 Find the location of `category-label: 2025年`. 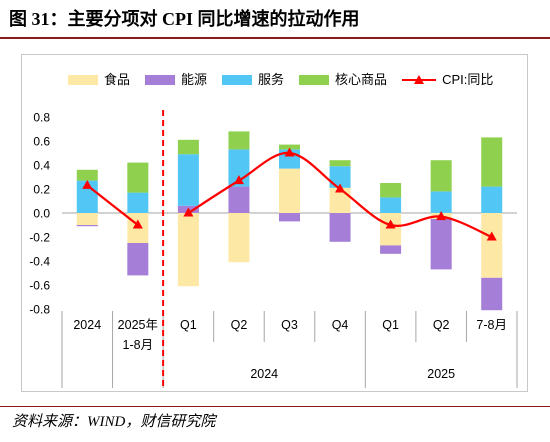

category-label: 2025年 is located at coordinates (138, 325).